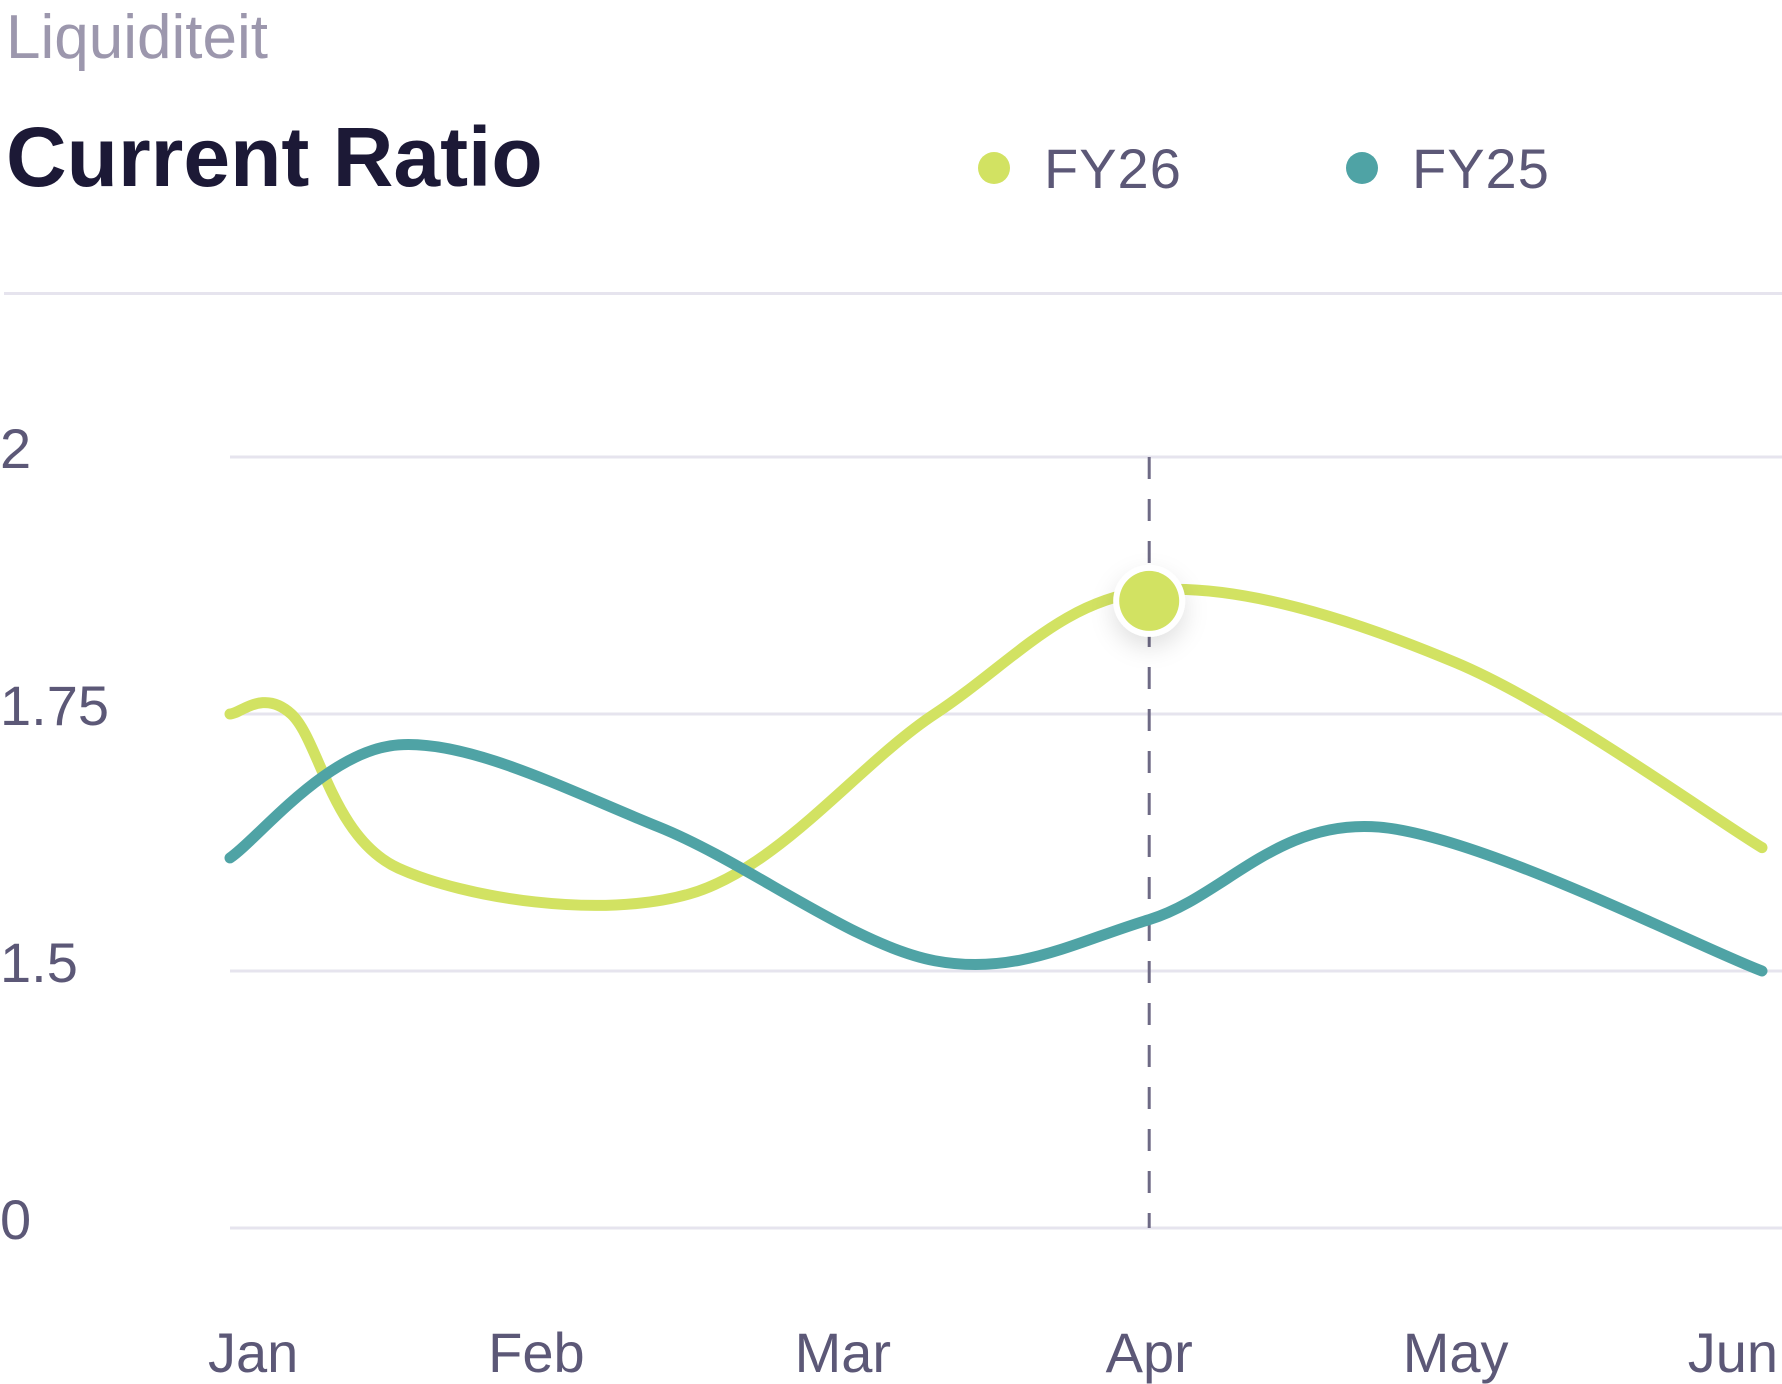  Describe the element at coordinates (253, 1352) in the screenshot. I see `x-tick-label: Jan` at that location.